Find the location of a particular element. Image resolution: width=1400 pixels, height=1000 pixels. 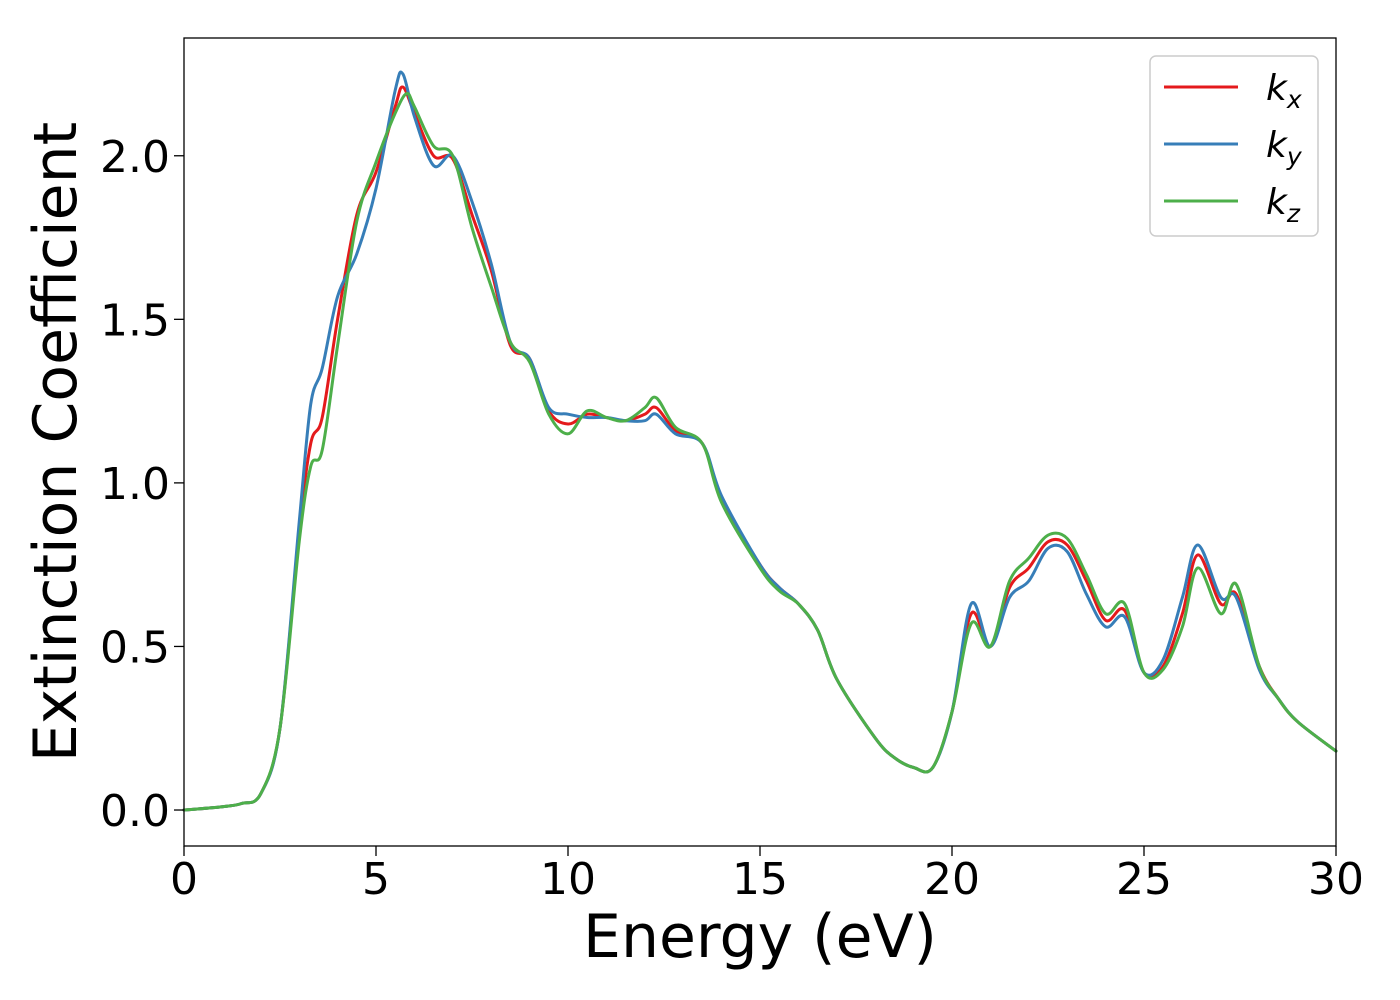

legend-label-y: ky is located at coordinates (1284, 148).